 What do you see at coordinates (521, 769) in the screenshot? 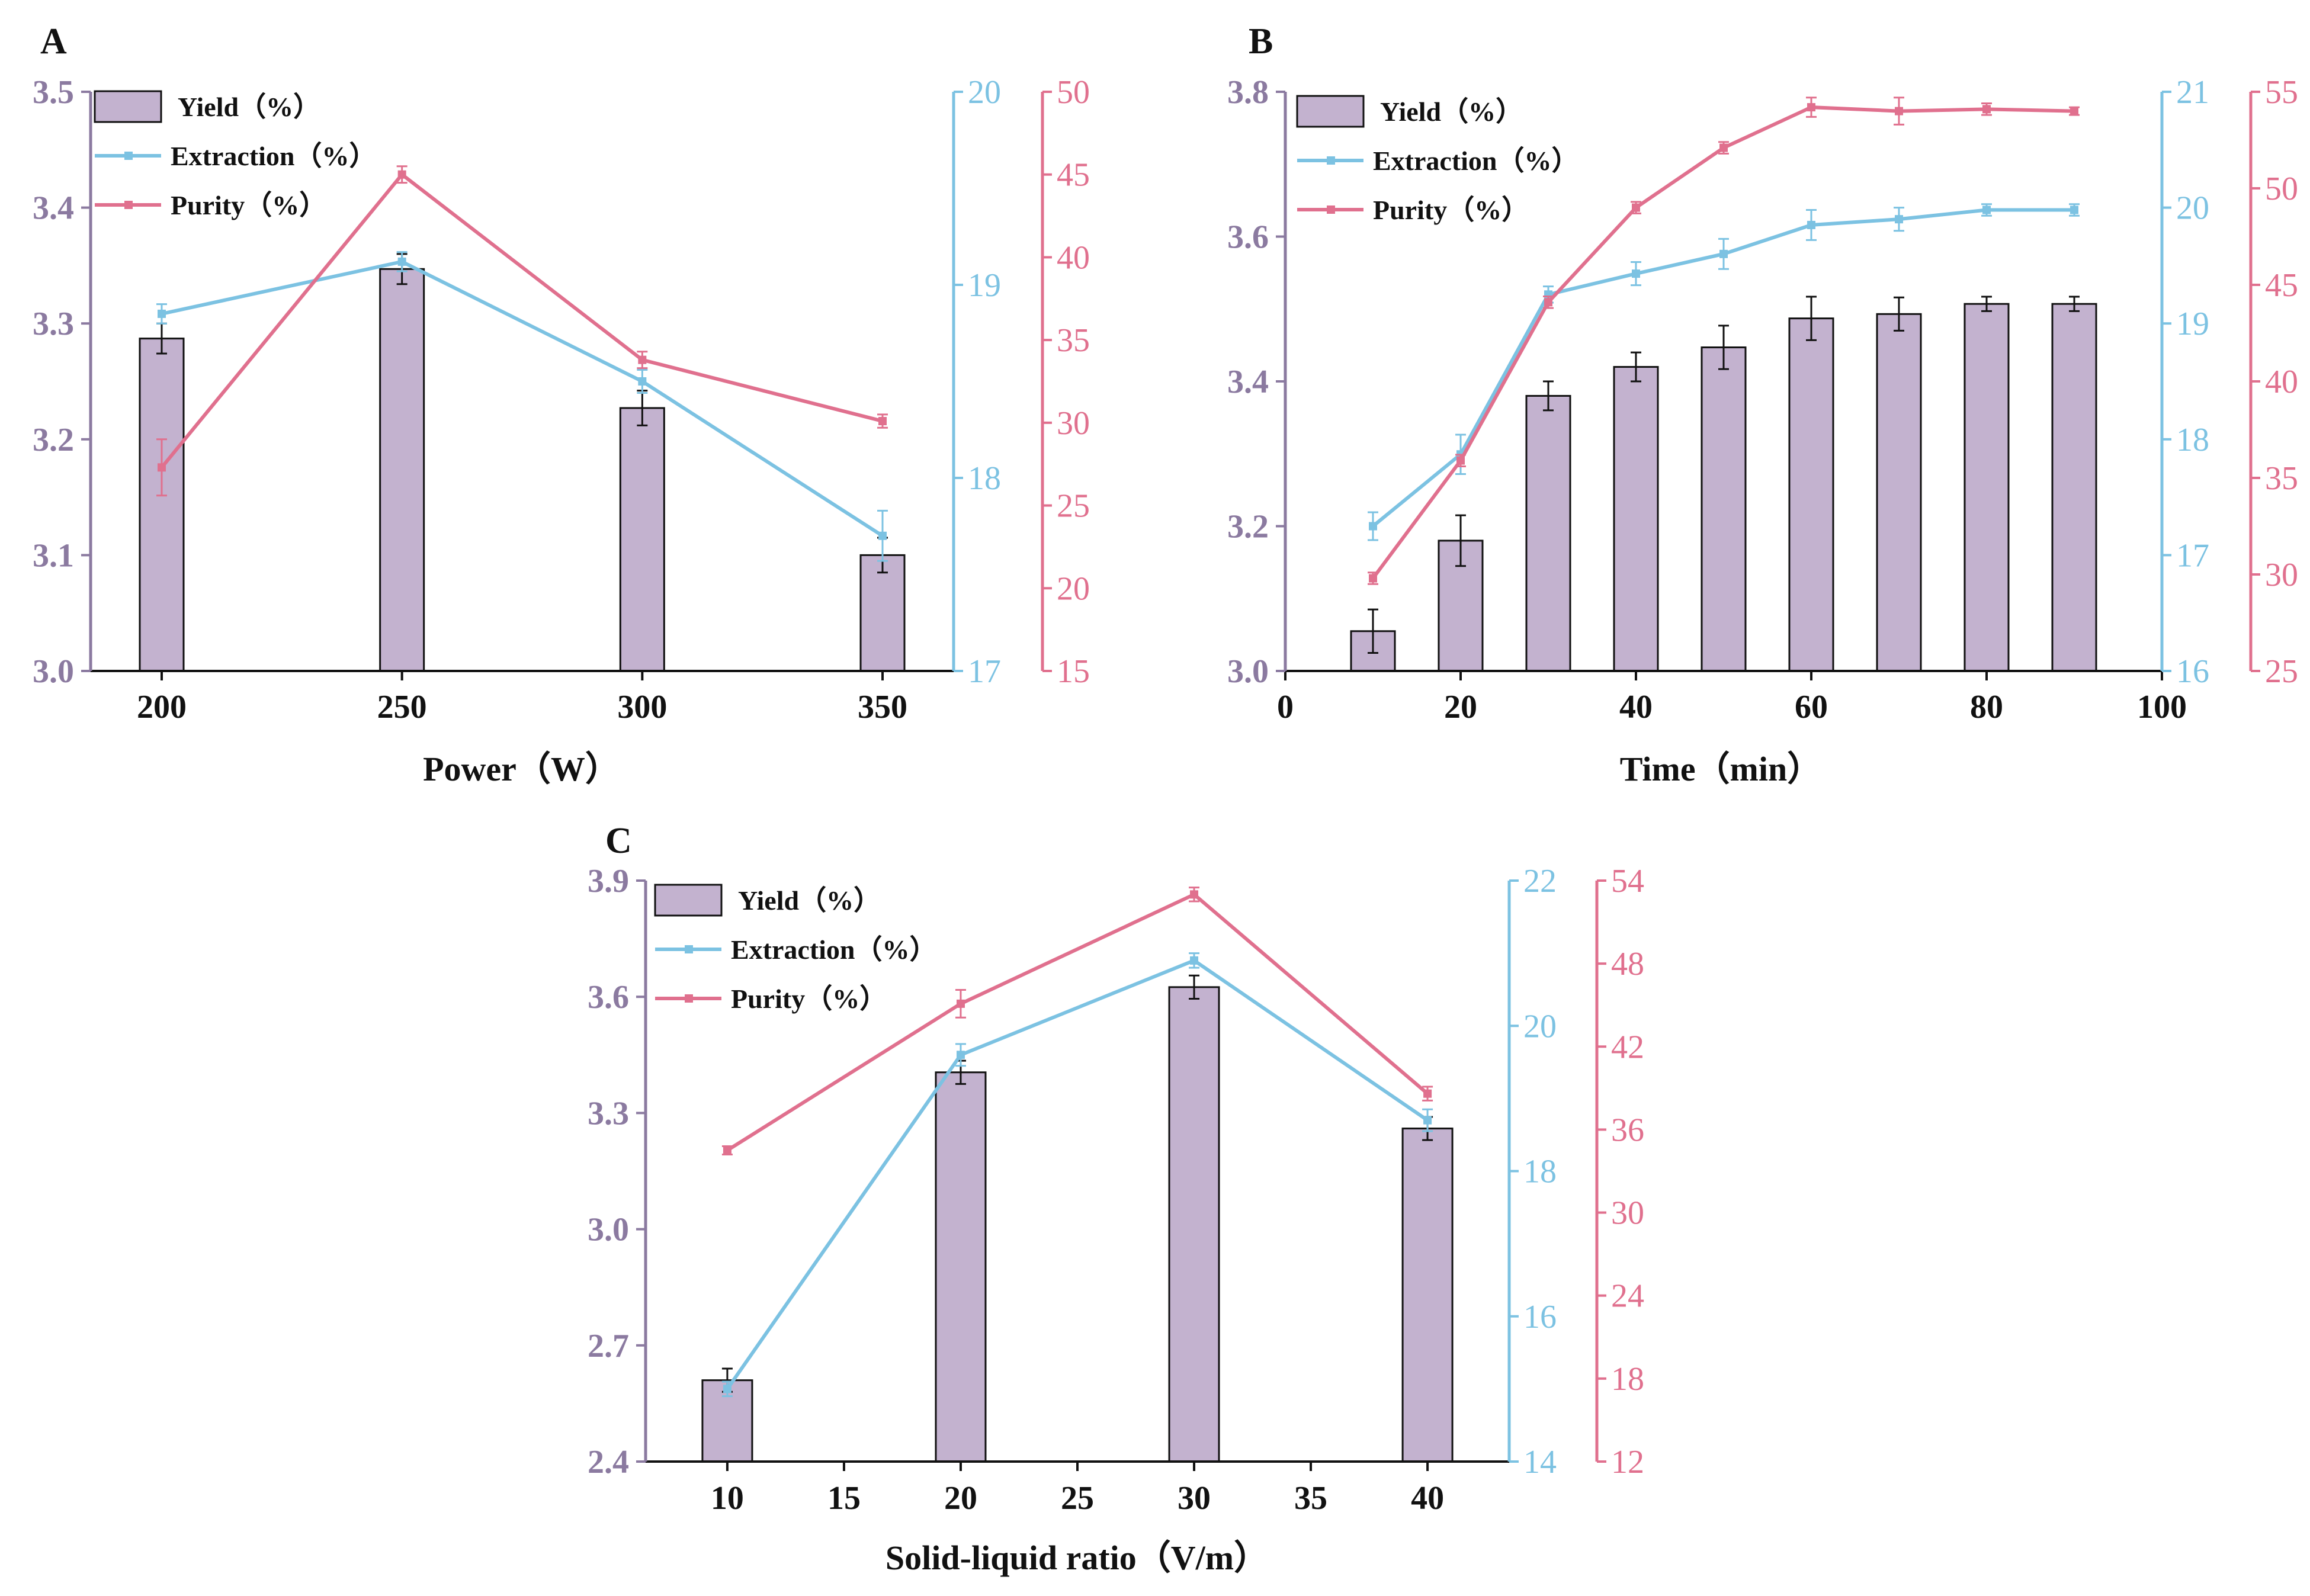
I see `x-axis-title: Power（W）` at bounding box center [521, 769].